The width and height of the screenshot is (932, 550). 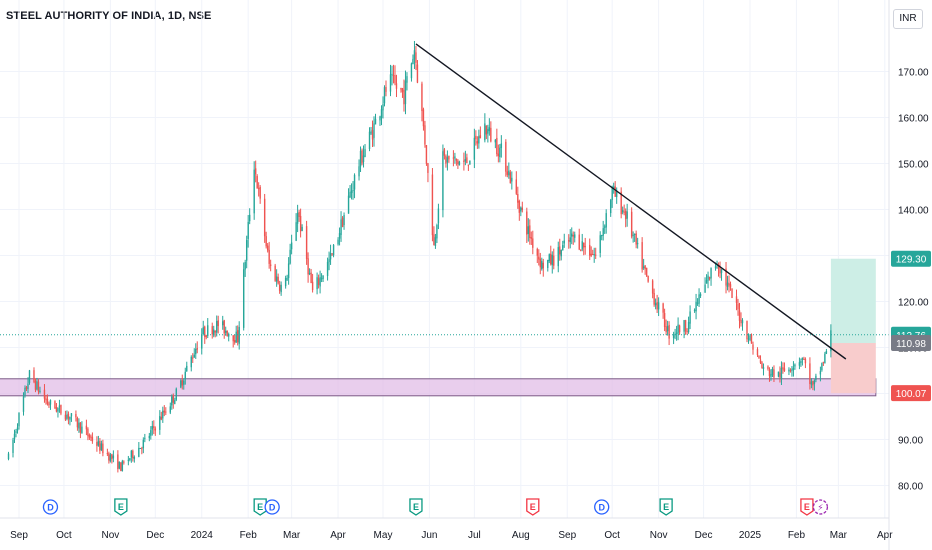 I want to click on stop-zone, so click(x=853, y=368).